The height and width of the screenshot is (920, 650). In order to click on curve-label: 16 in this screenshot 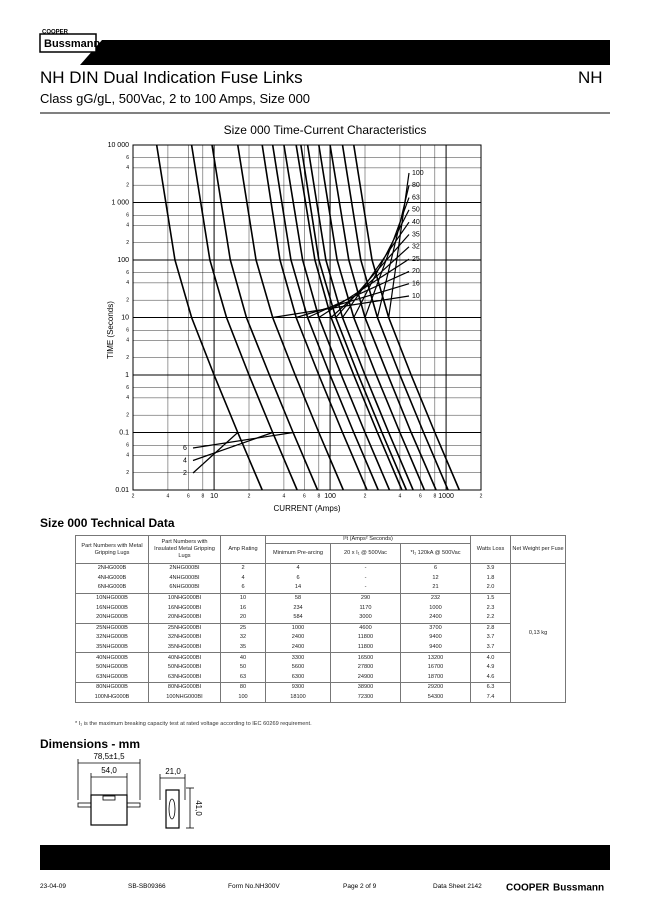, I will do `click(416, 284)`.